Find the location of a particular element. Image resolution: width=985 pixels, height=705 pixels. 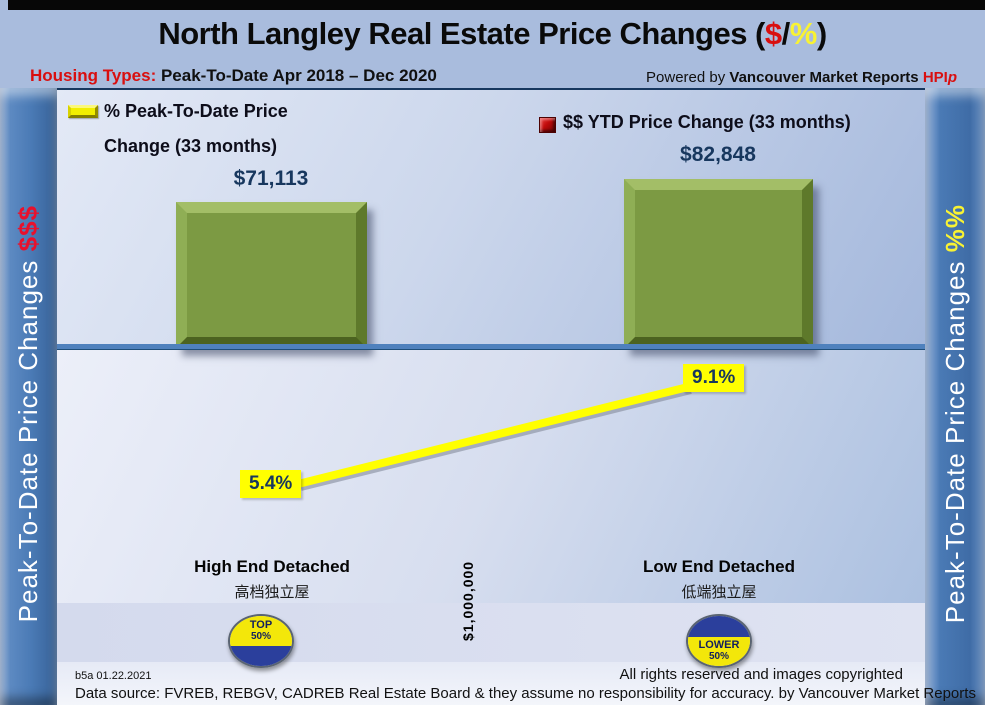

legend-red-square-icon is located at coordinates (547, 125).